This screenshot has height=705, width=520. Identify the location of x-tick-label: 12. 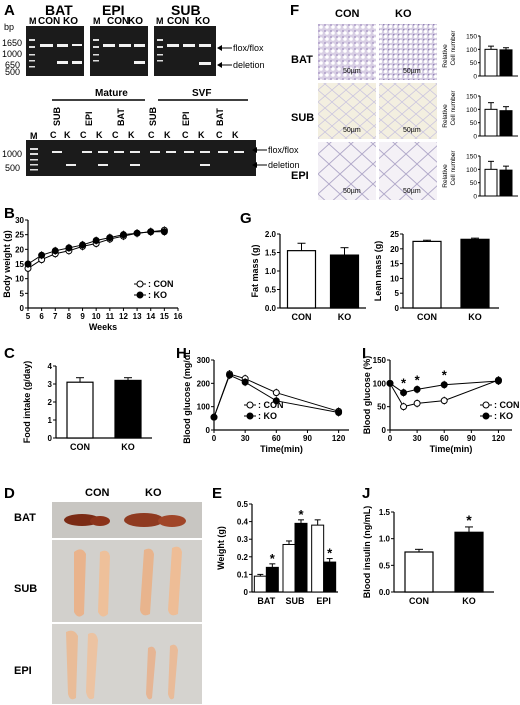
(123, 316).